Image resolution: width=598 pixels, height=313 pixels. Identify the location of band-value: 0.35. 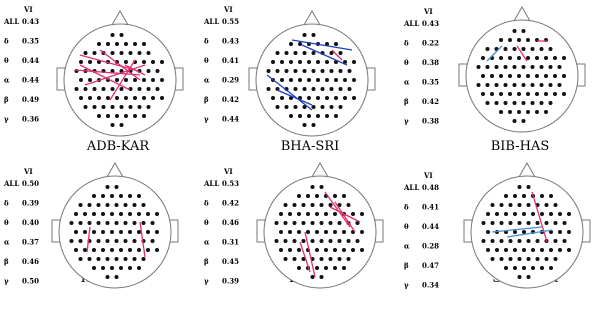
(430, 82).